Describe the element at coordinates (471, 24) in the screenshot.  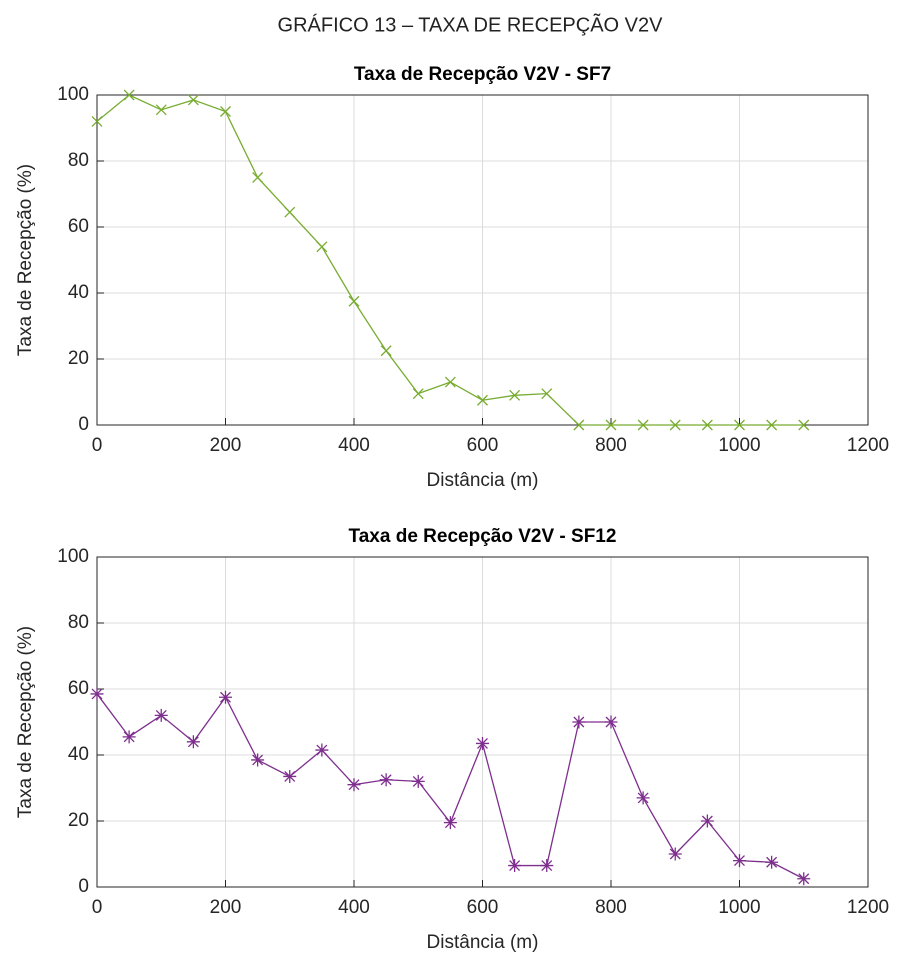
I see `page-title: GRÁFICO 13 – TAXA DE RECEPÇÃO V2V` at that location.